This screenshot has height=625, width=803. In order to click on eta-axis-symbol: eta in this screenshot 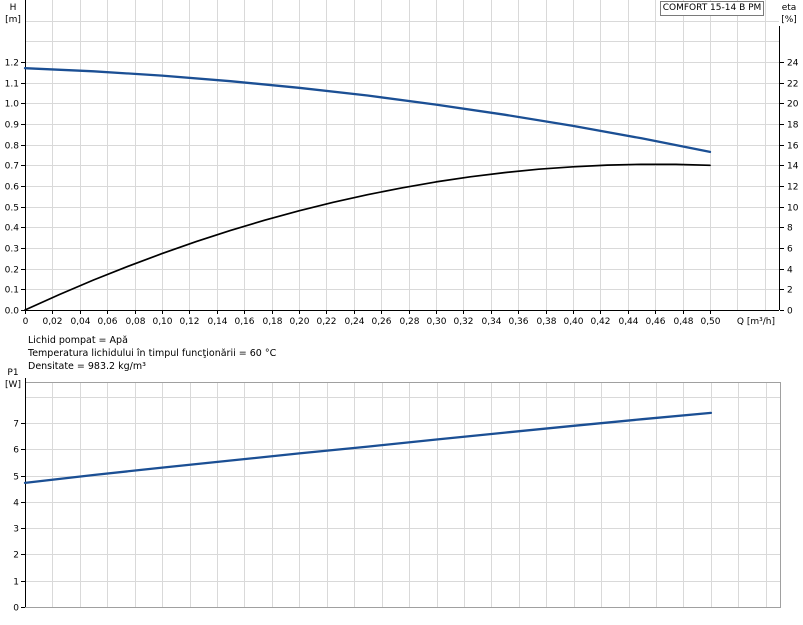, I will do `click(789, 8)`.